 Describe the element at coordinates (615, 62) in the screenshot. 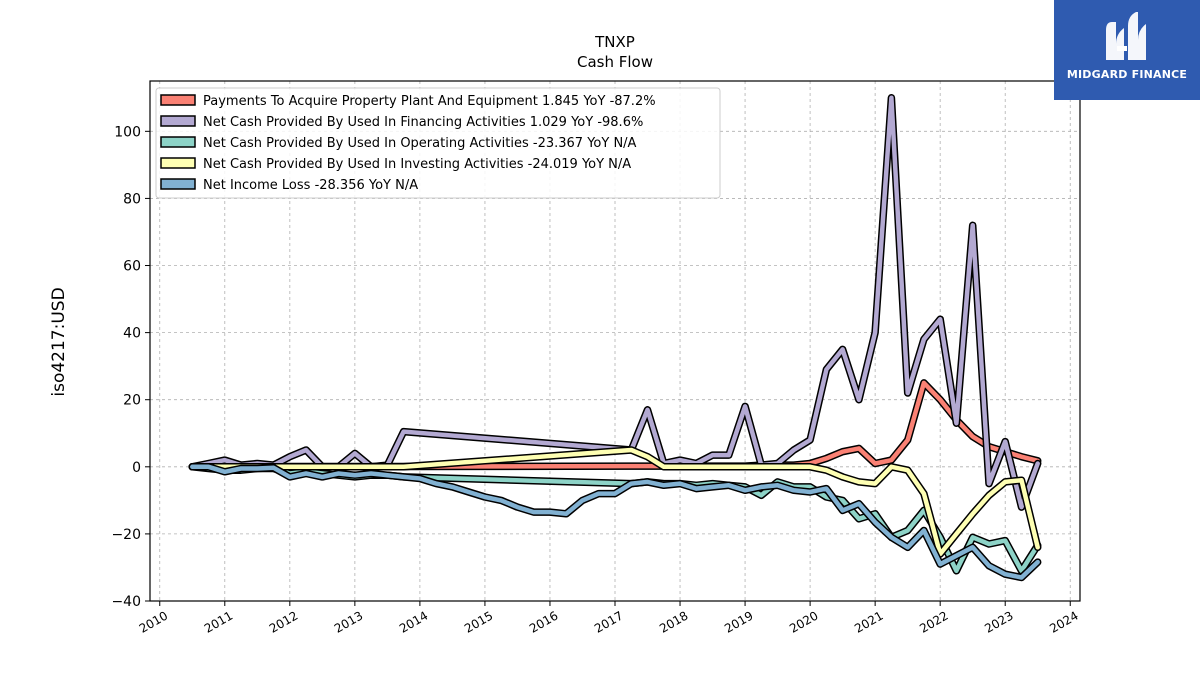

I see `chart-subtitle: Cash Flow` at that location.